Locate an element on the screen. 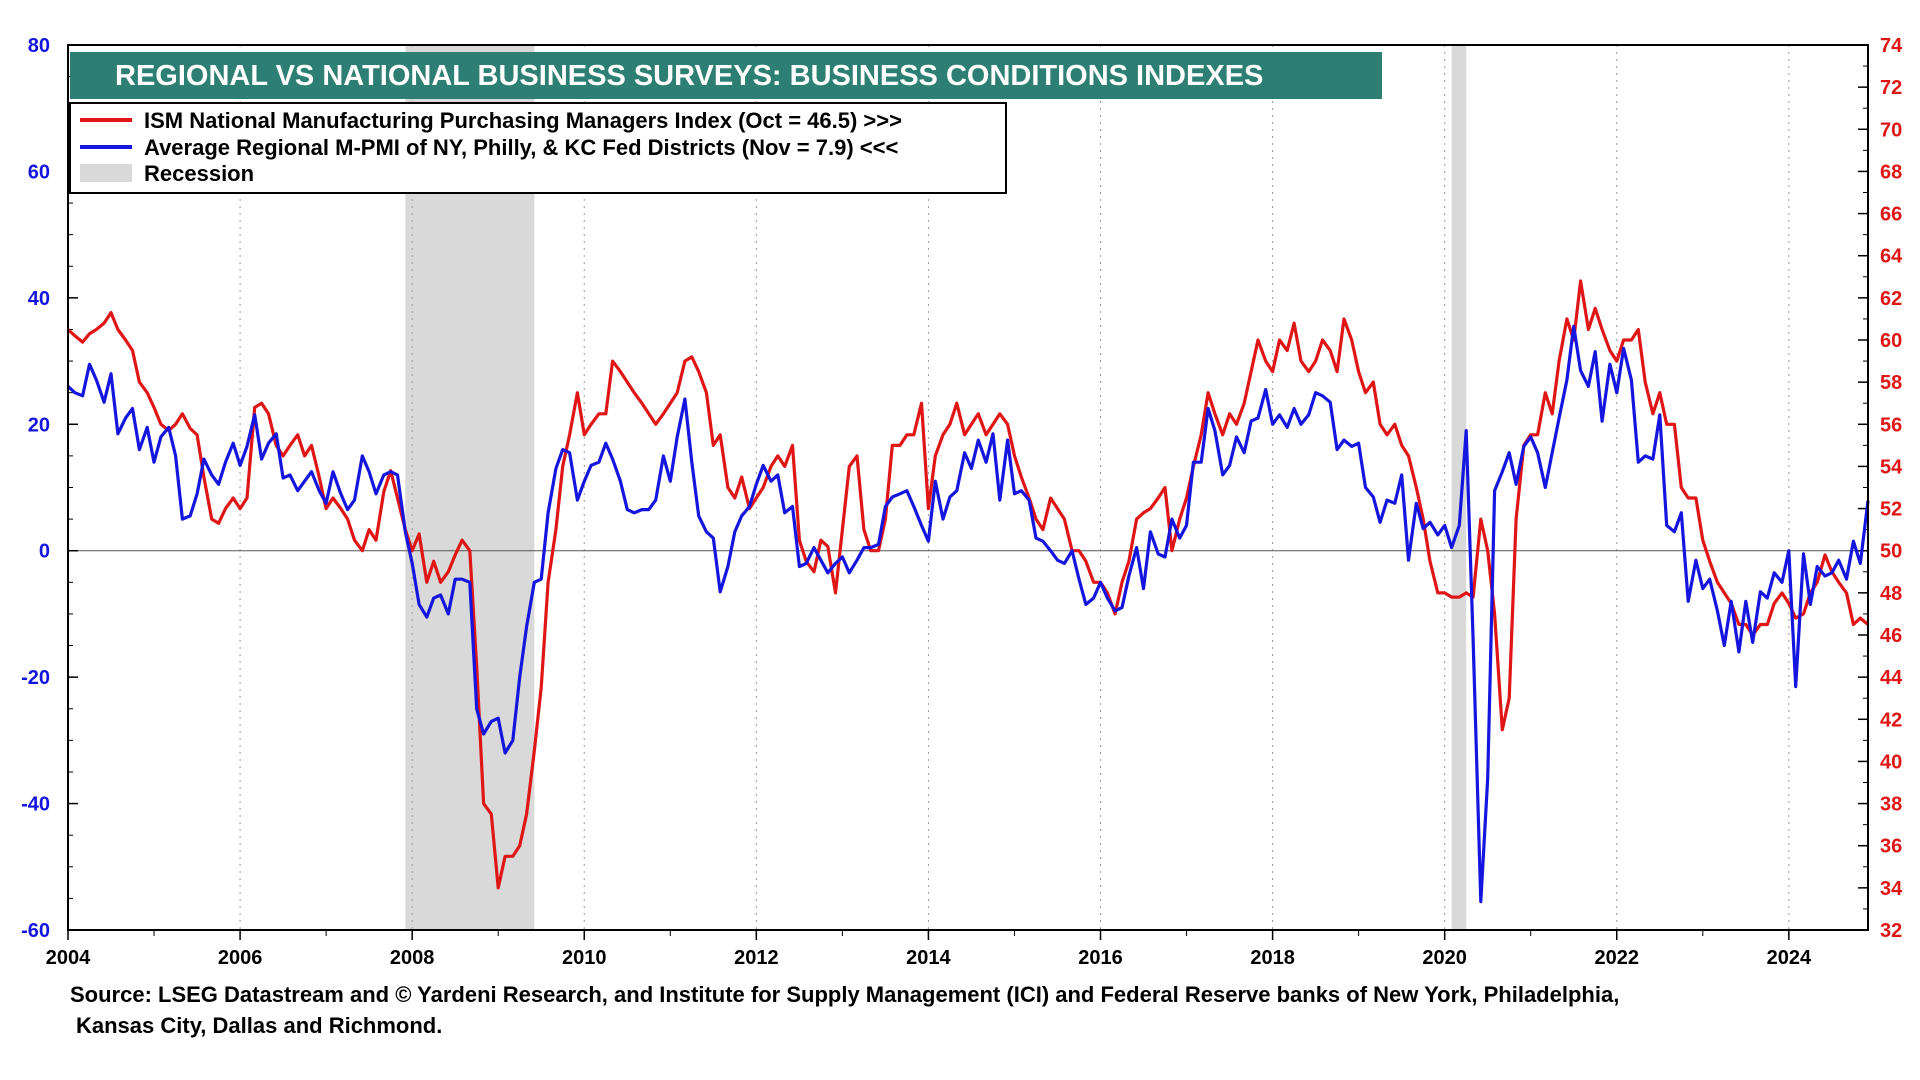 This screenshot has height=1080, width=1920. right-tick-label: 64 is located at coordinates (1891, 257).